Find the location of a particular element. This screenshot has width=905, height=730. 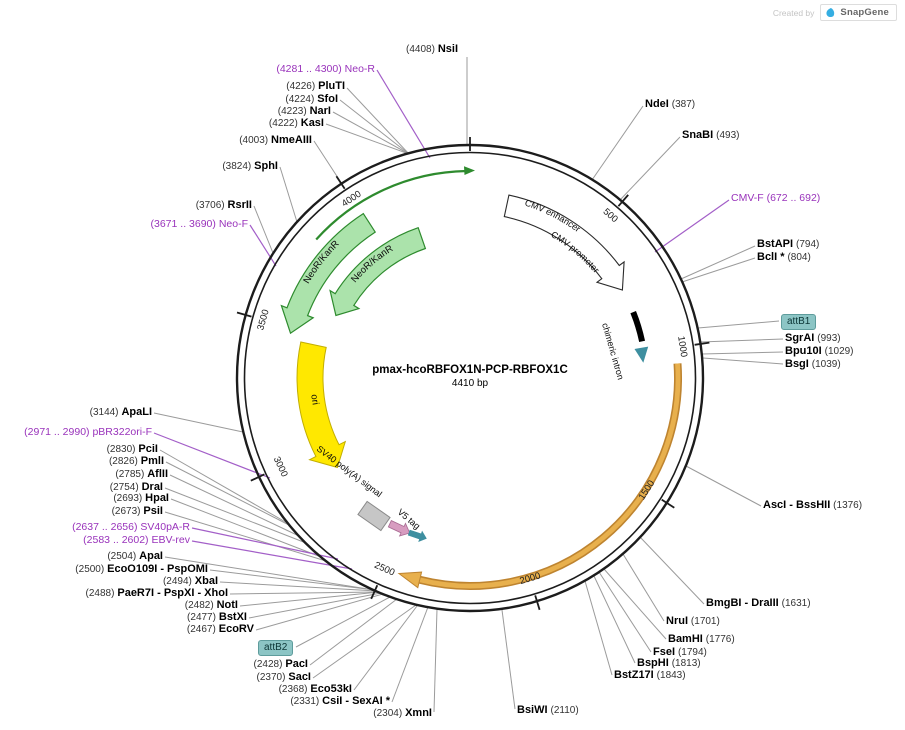

feature-orf-arc-outline is located at coordinates (550, 476).